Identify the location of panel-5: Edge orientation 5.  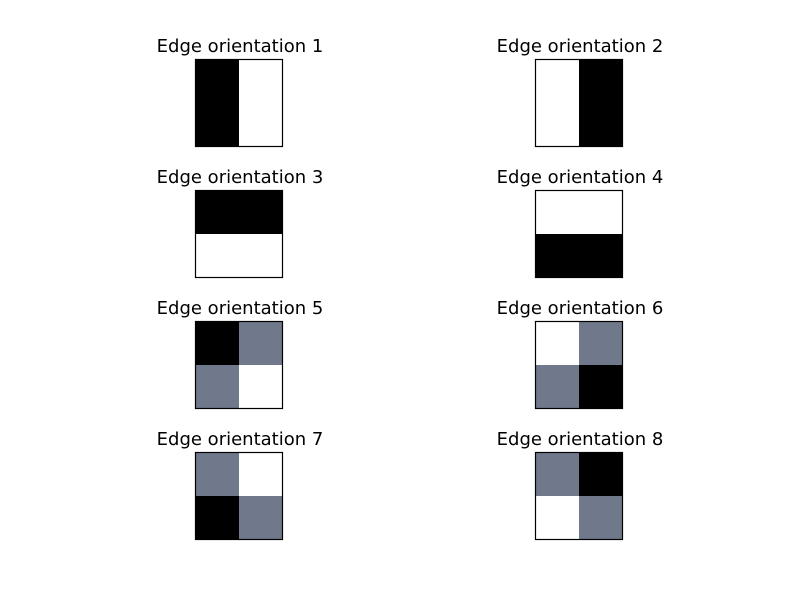
(240, 353).